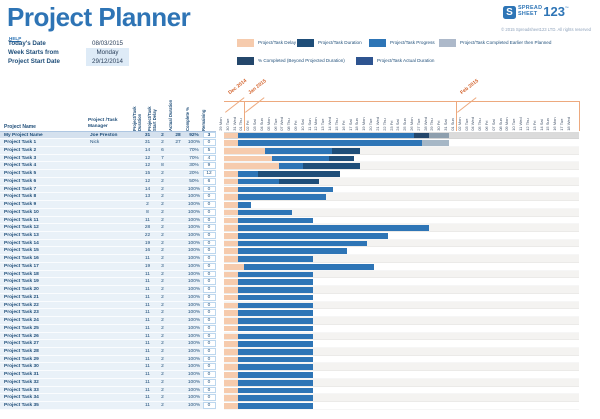 The image size is (600, 419). I want to click on remaining-cell: 3, so click(209, 135).